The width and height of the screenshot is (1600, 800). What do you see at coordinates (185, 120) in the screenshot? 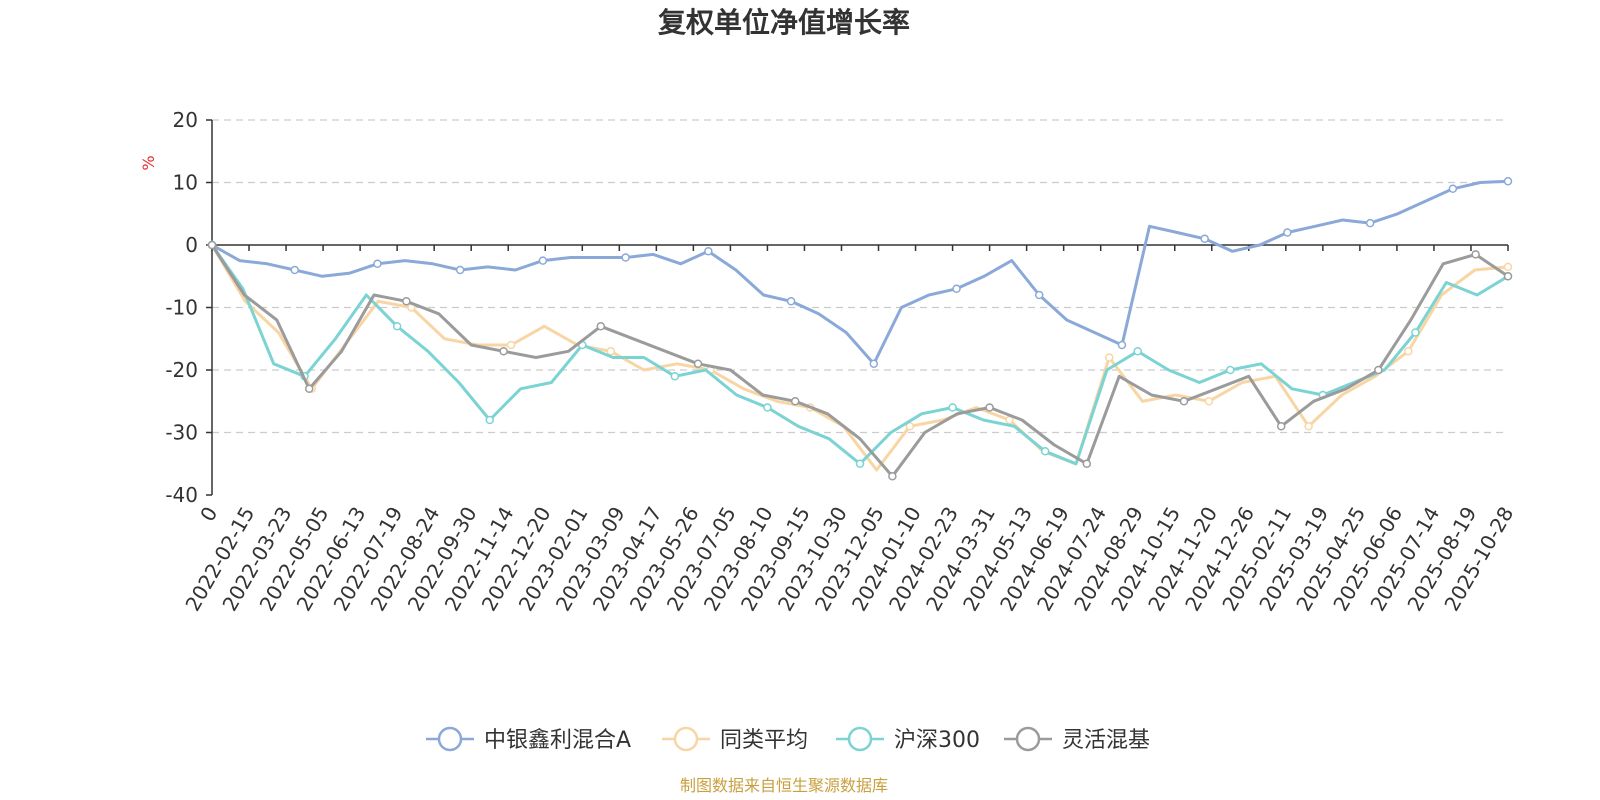
I see `y-tick-label: 20` at bounding box center [185, 120].